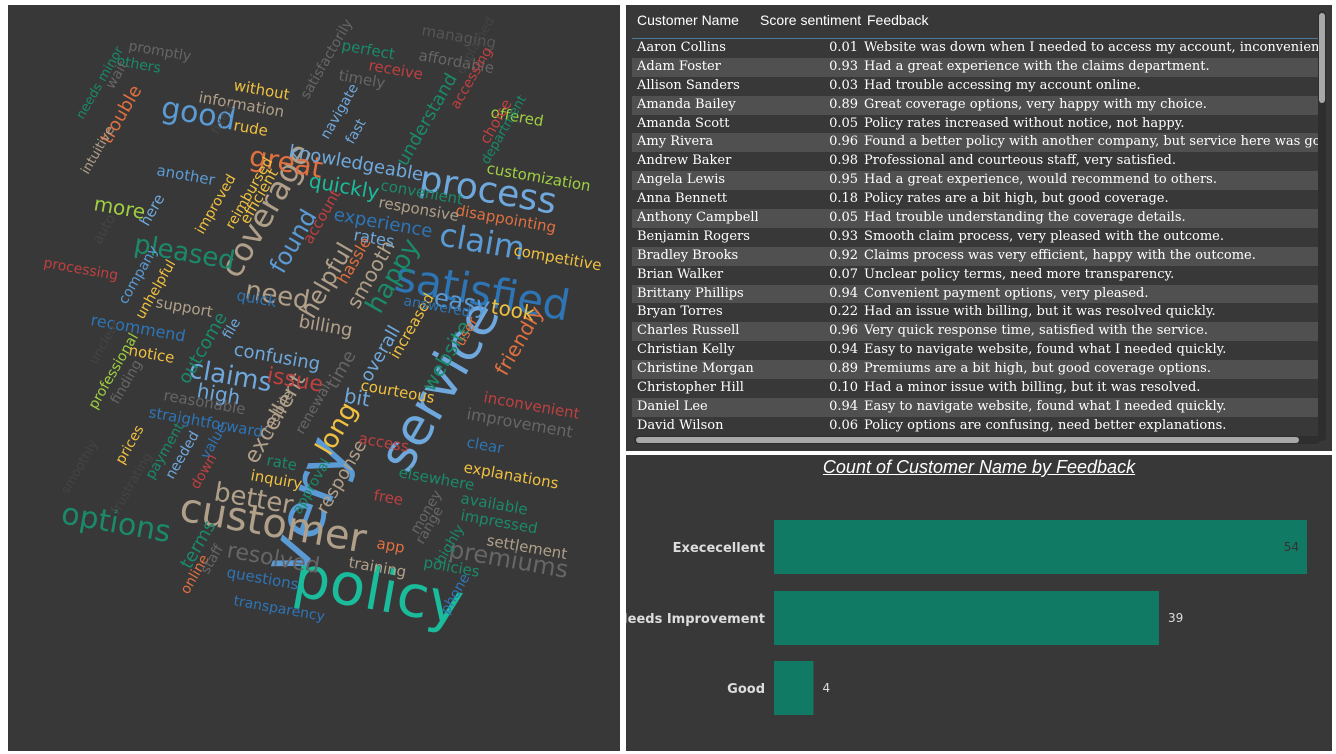 This screenshot has height=754, width=1336. What do you see at coordinates (979, 467) in the screenshot?
I see `chart-title: Count of Customer Name by Feedback` at bounding box center [979, 467].